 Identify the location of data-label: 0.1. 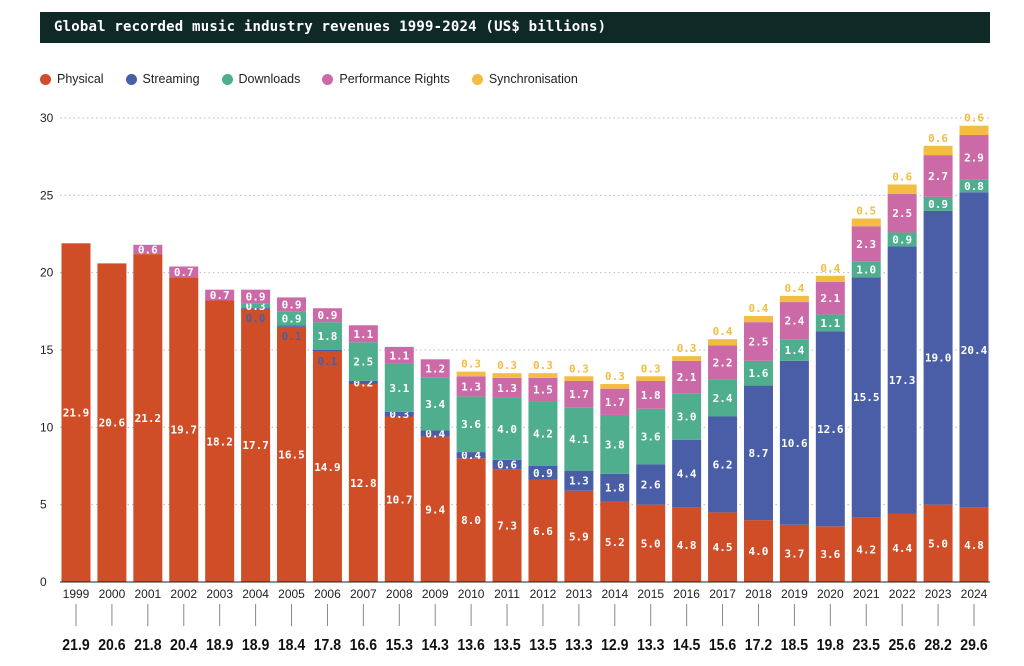
(292, 336).